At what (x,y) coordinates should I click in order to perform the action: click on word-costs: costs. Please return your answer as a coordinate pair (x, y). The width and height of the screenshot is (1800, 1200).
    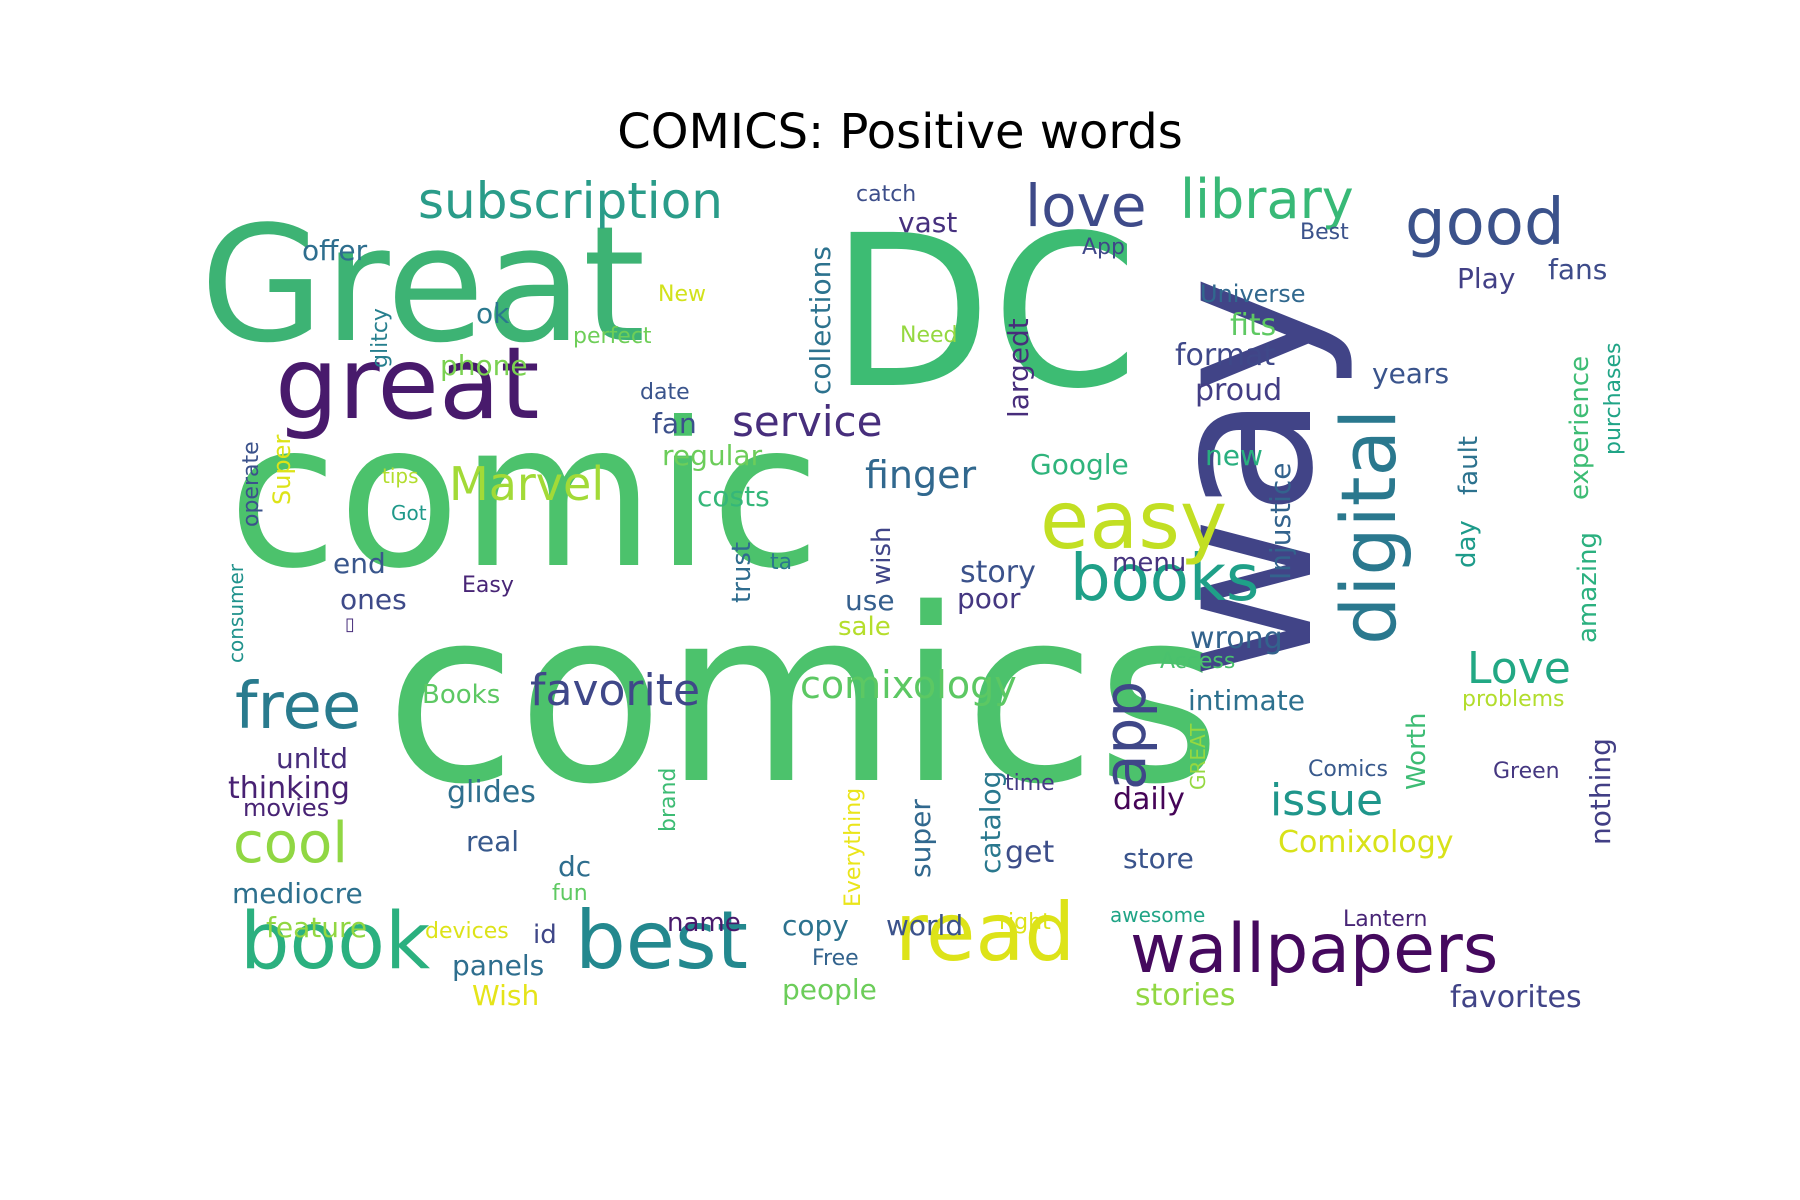
    Looking at the image, I should click on (733, 496).